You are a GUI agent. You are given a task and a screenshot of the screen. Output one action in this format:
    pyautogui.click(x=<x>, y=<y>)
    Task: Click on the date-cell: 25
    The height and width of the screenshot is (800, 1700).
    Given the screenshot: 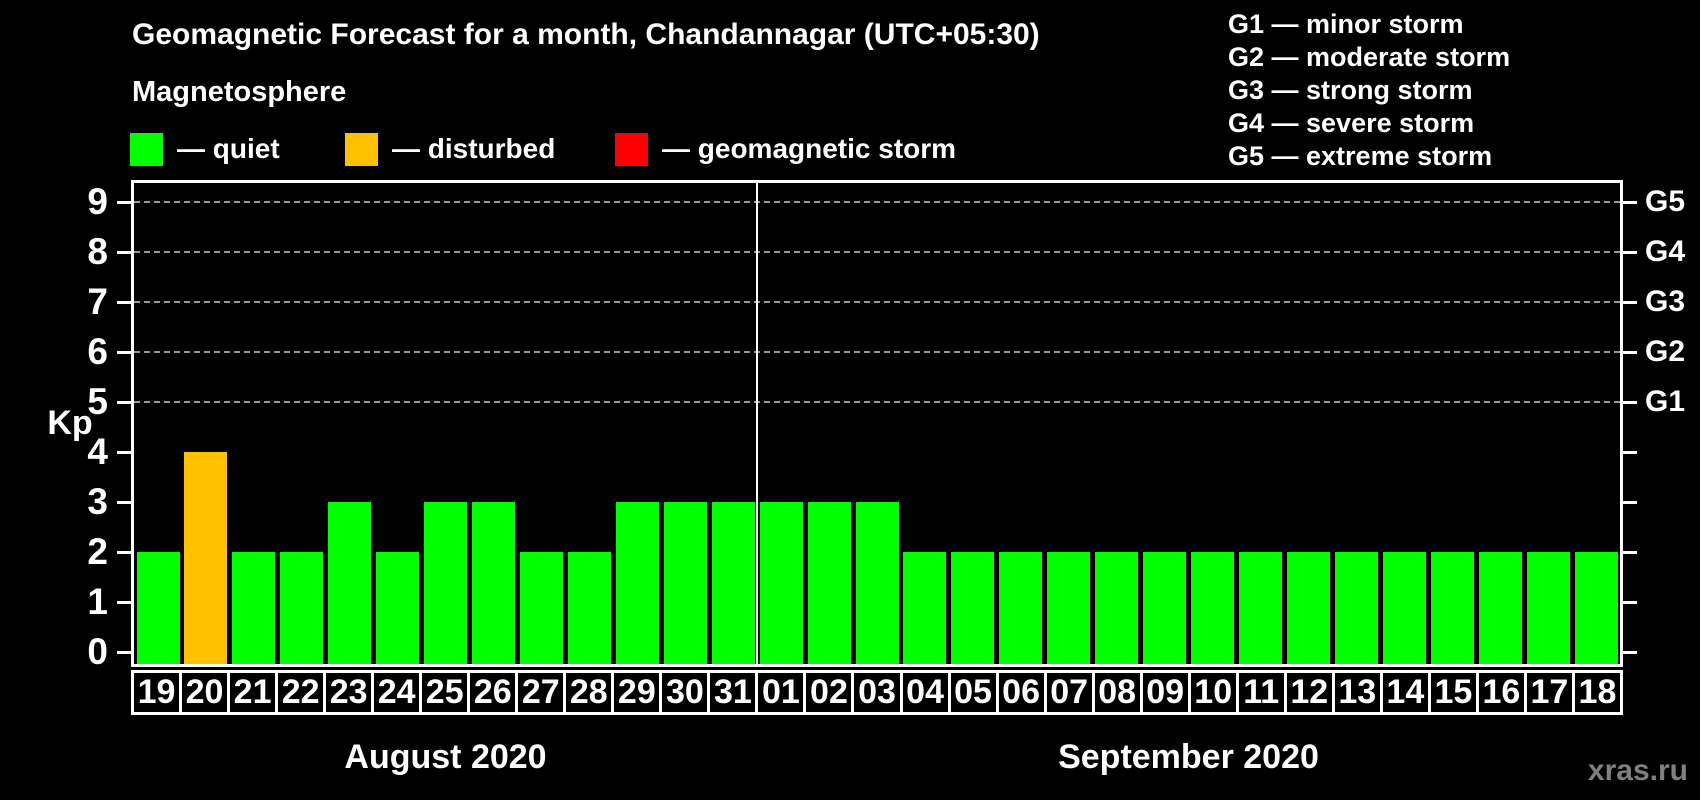 What is the action you would take?
    pyautogui.click(x=445, y=692)
    